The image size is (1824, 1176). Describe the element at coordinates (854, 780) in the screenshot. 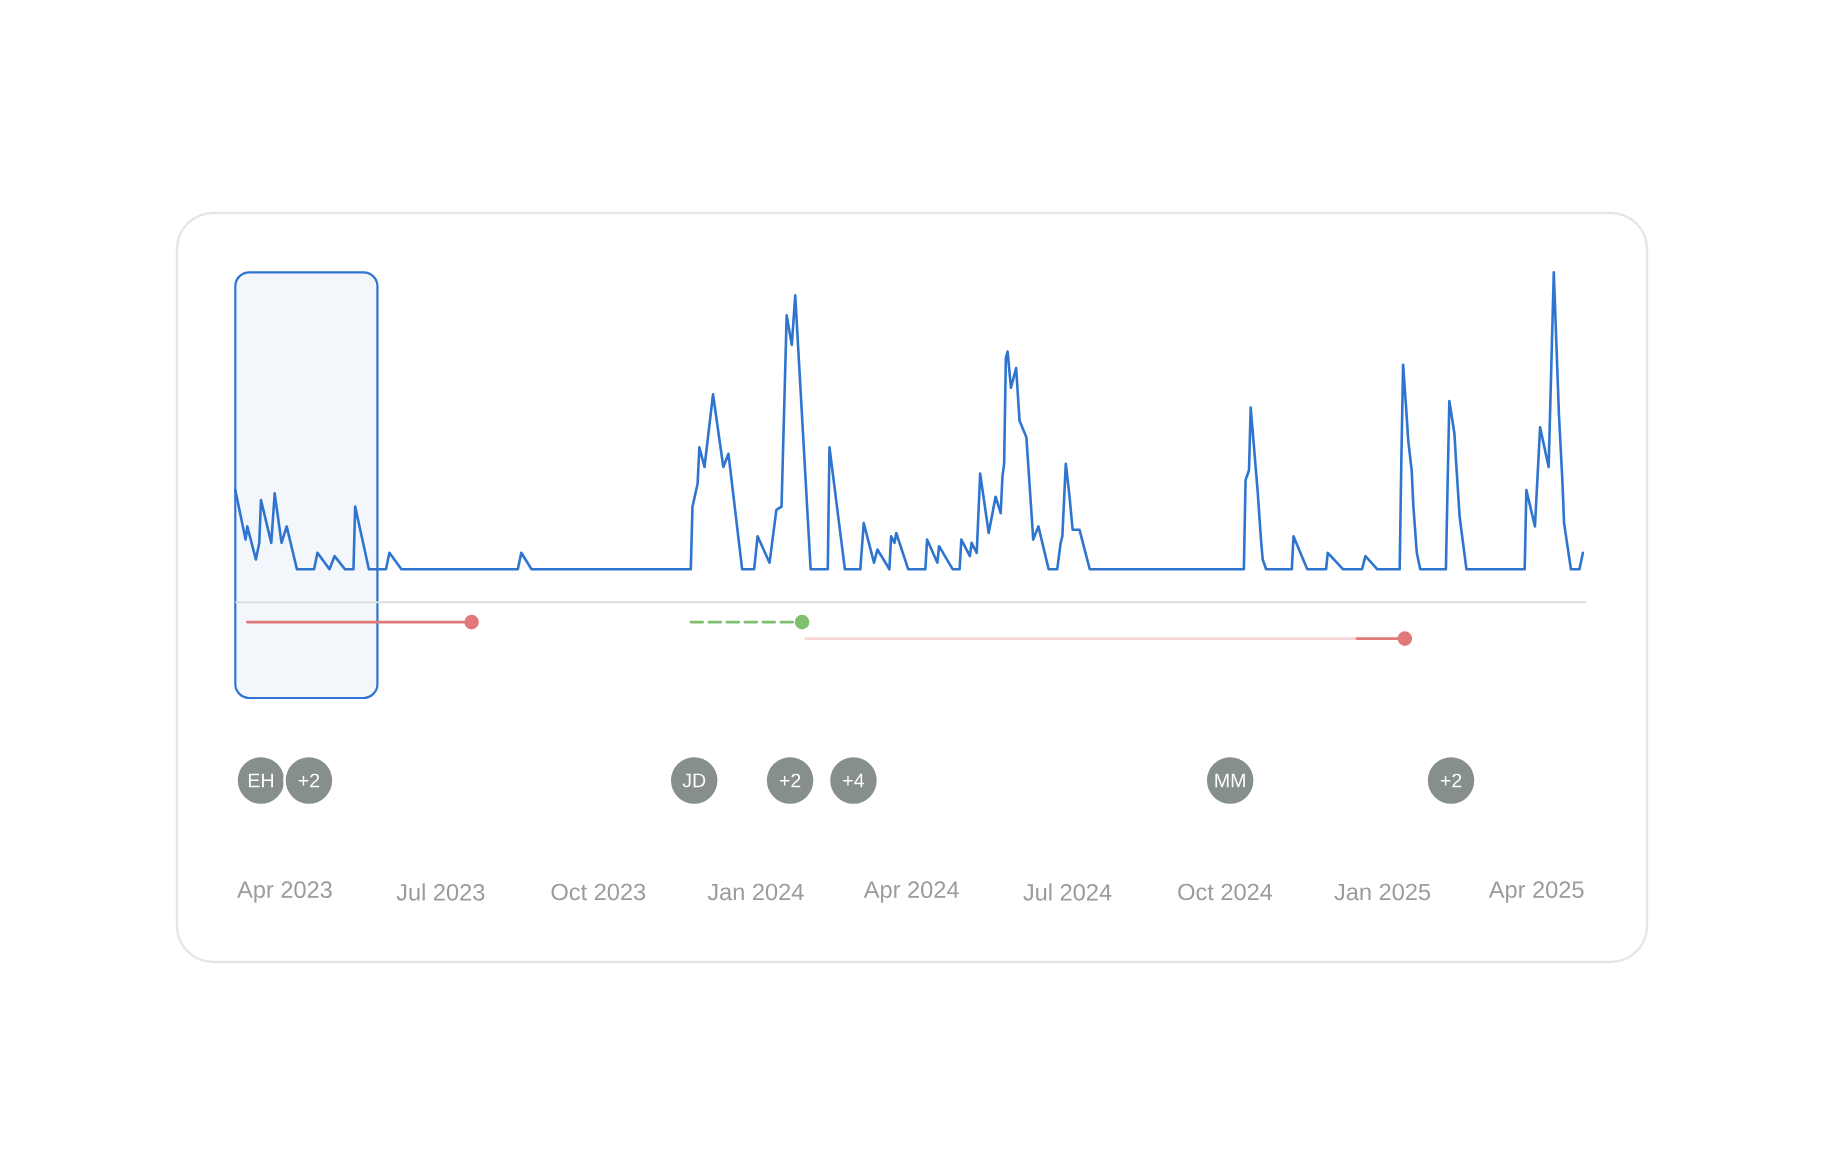

I see `annotation: +4` at that location.